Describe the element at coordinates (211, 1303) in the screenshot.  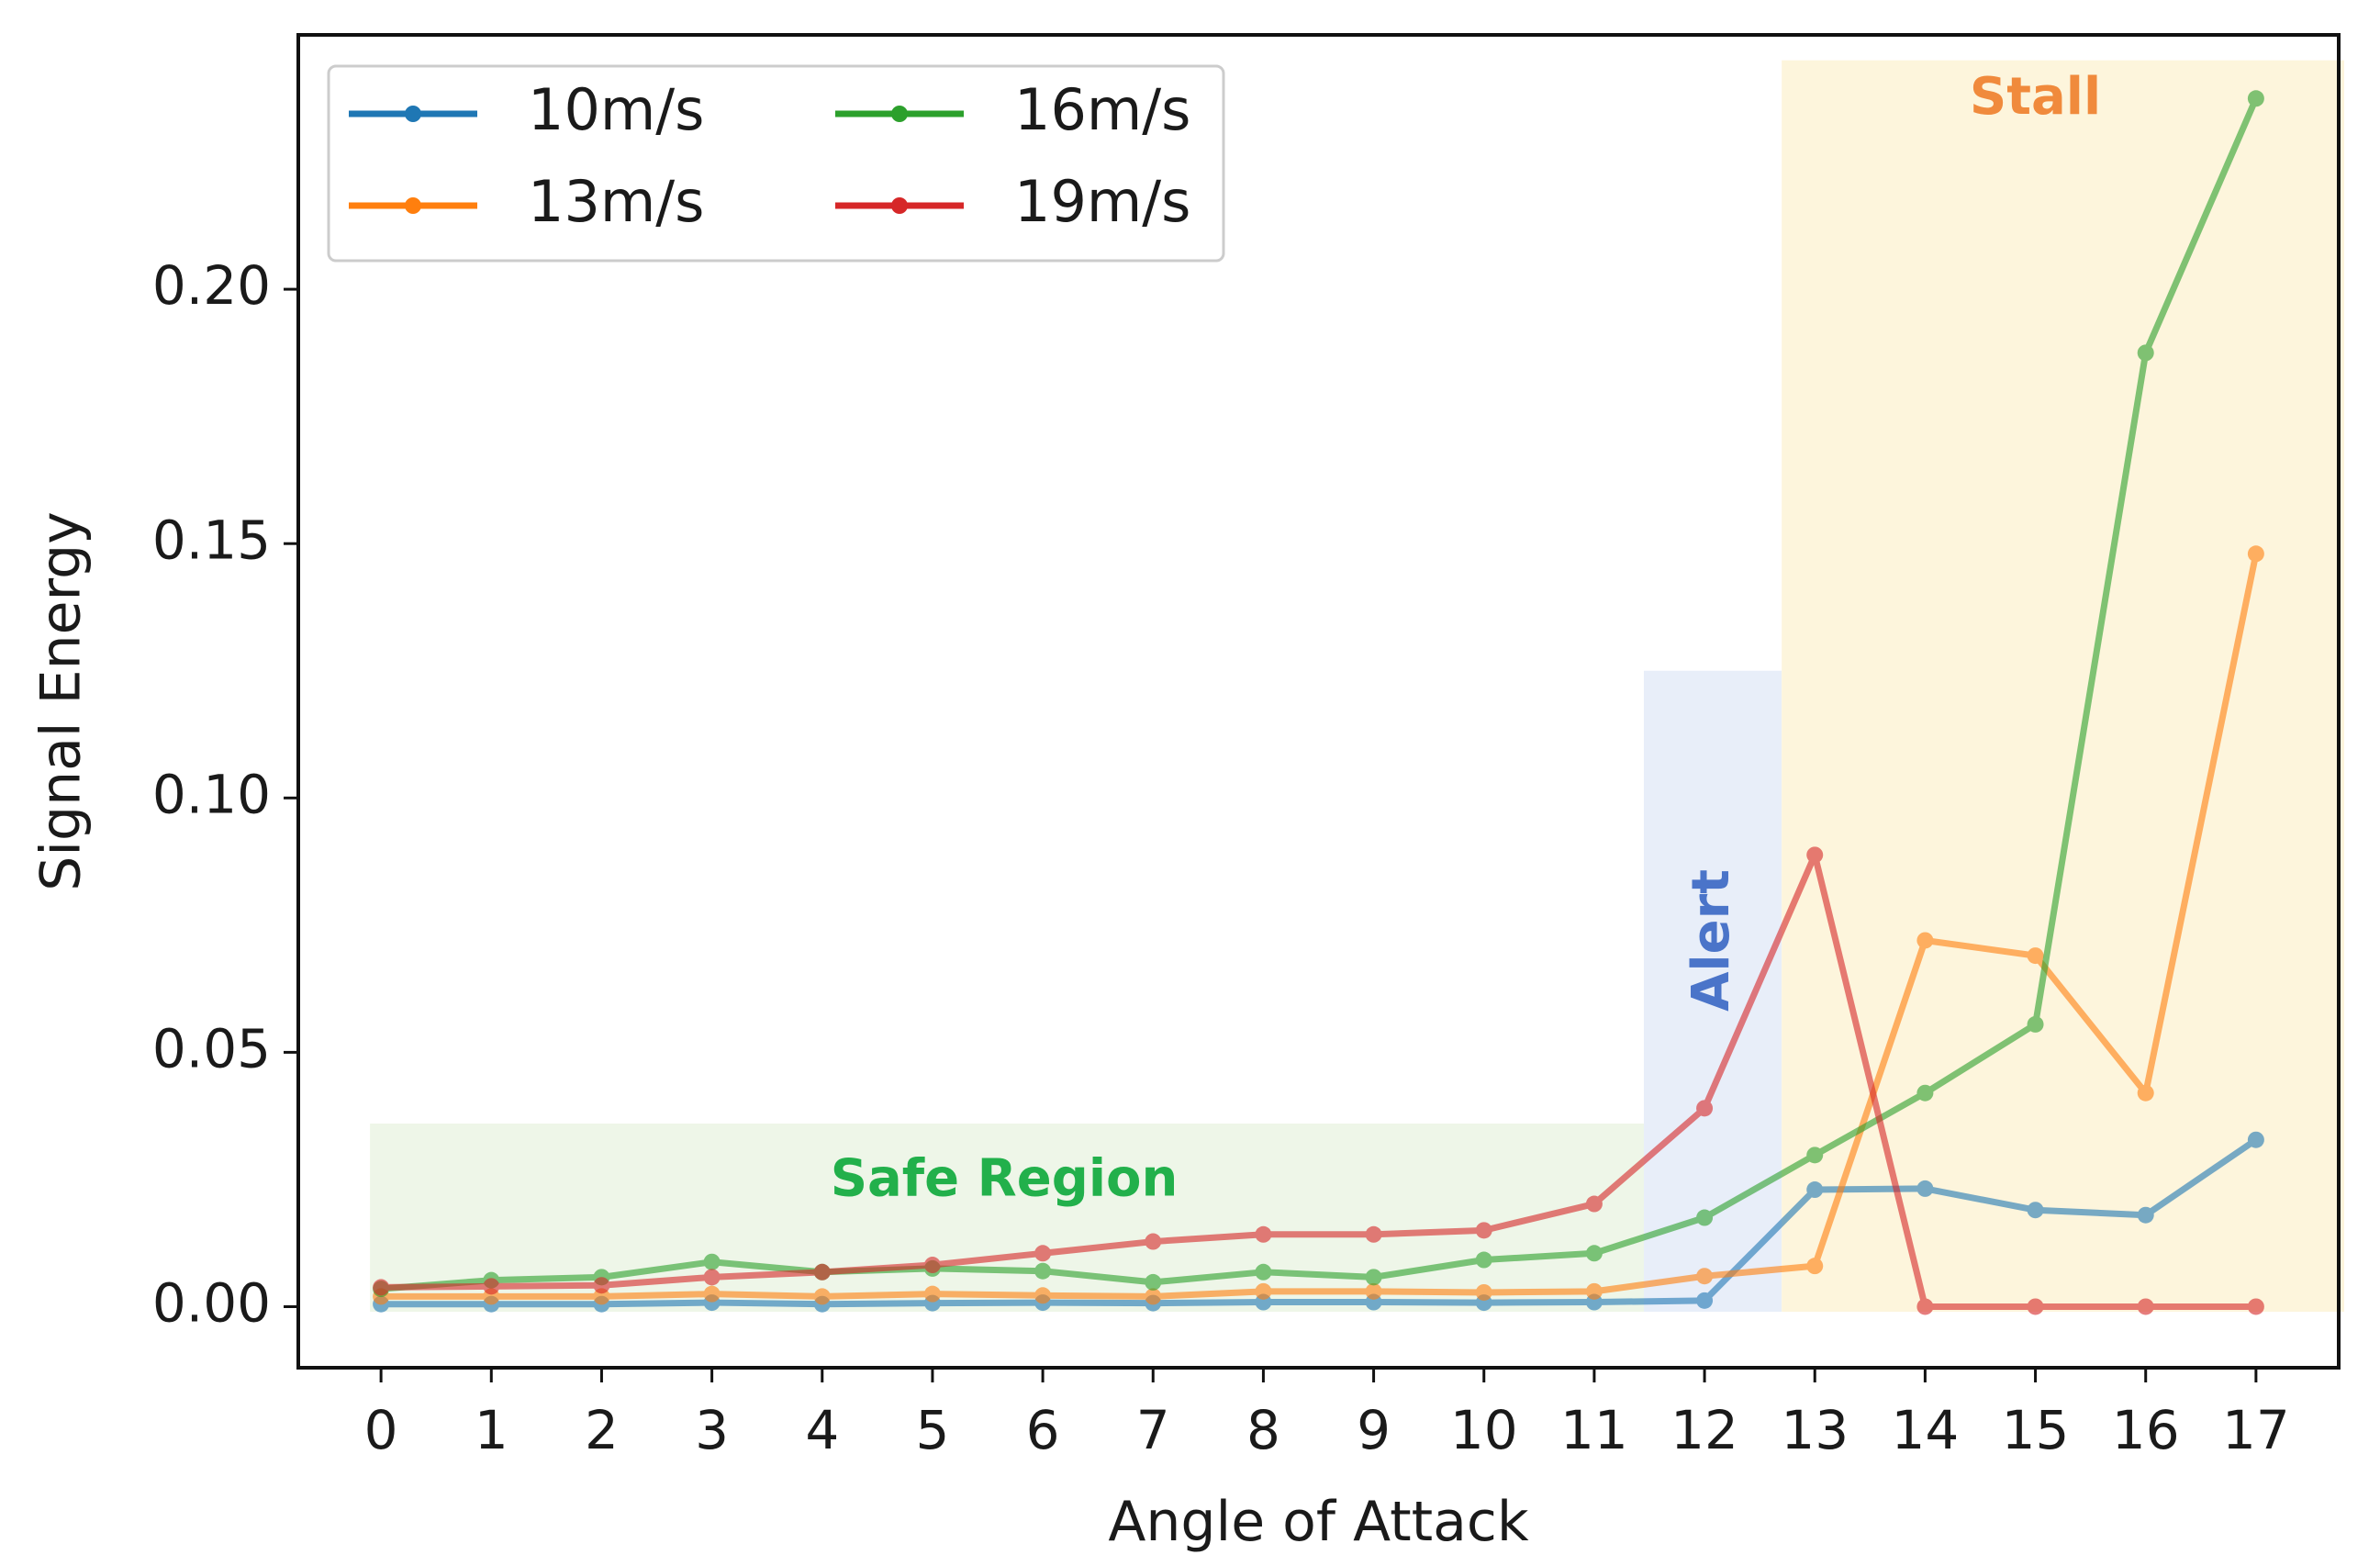
I see `y-tick-label-0: 0.00` at that location.